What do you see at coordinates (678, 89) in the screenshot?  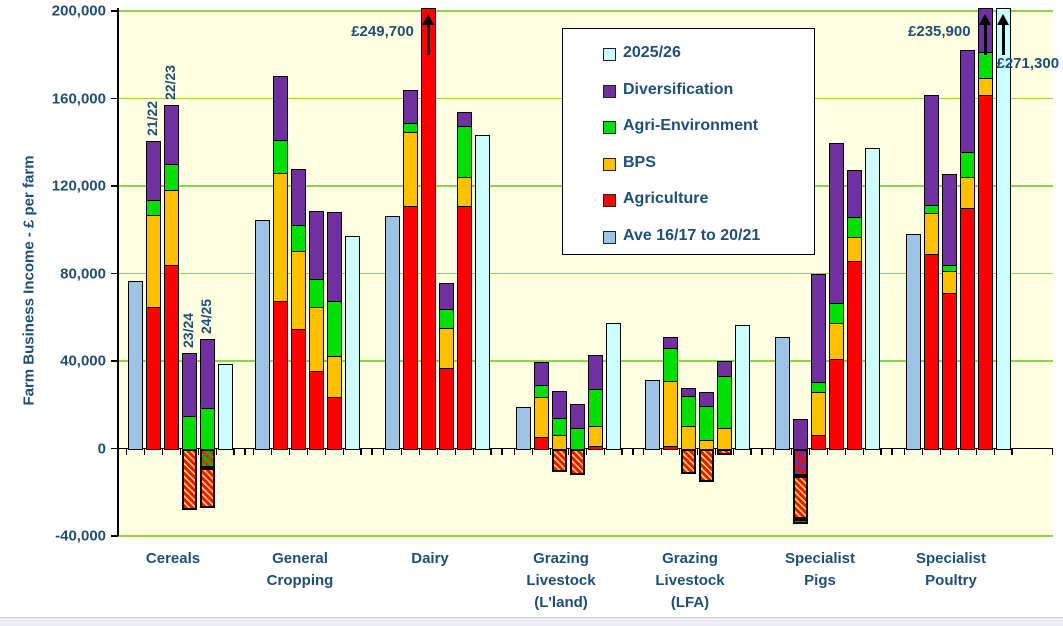 I see `legend-label: Diversification` at bounding box center [678, 89].